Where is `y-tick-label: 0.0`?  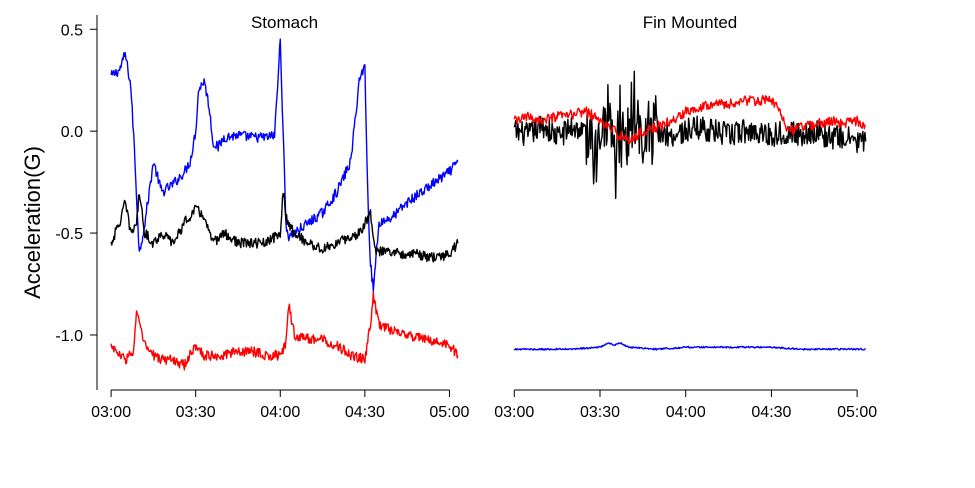 y-tick-label: 0.0 is located at coordinates (72, 132).